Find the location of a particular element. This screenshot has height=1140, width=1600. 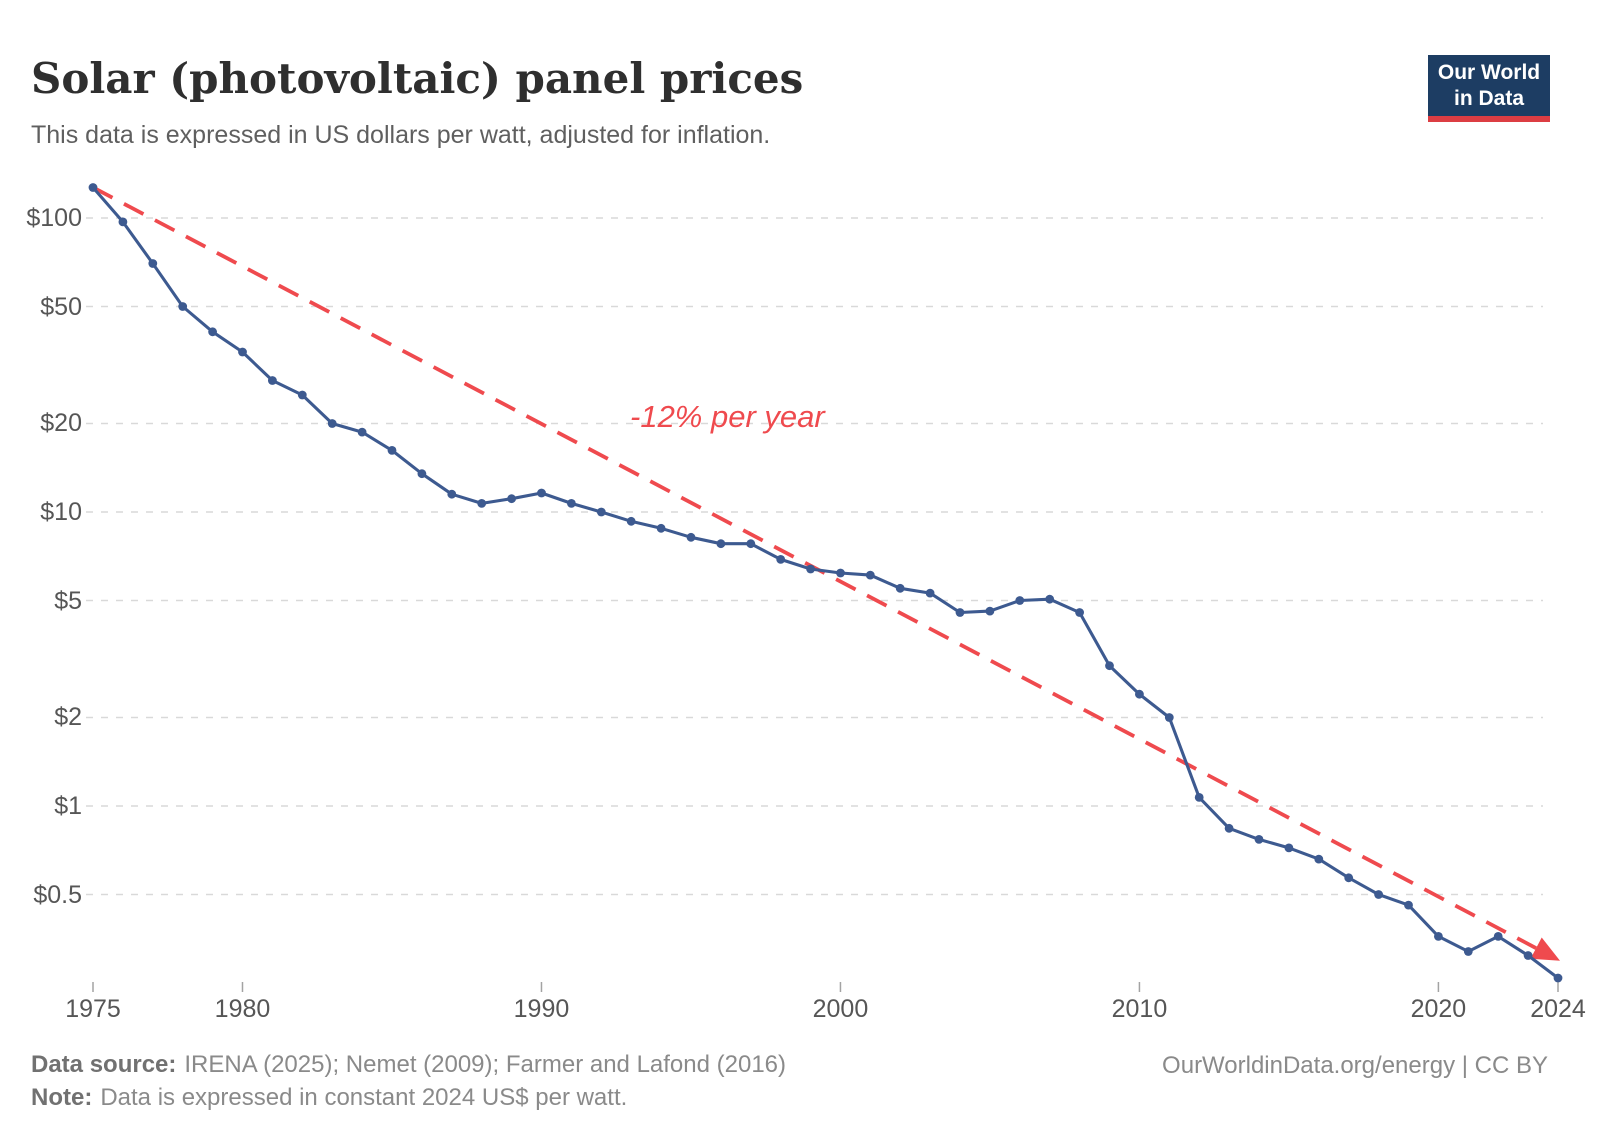

y-axis-tick-label: $5 is located at coordinates (68, 600).